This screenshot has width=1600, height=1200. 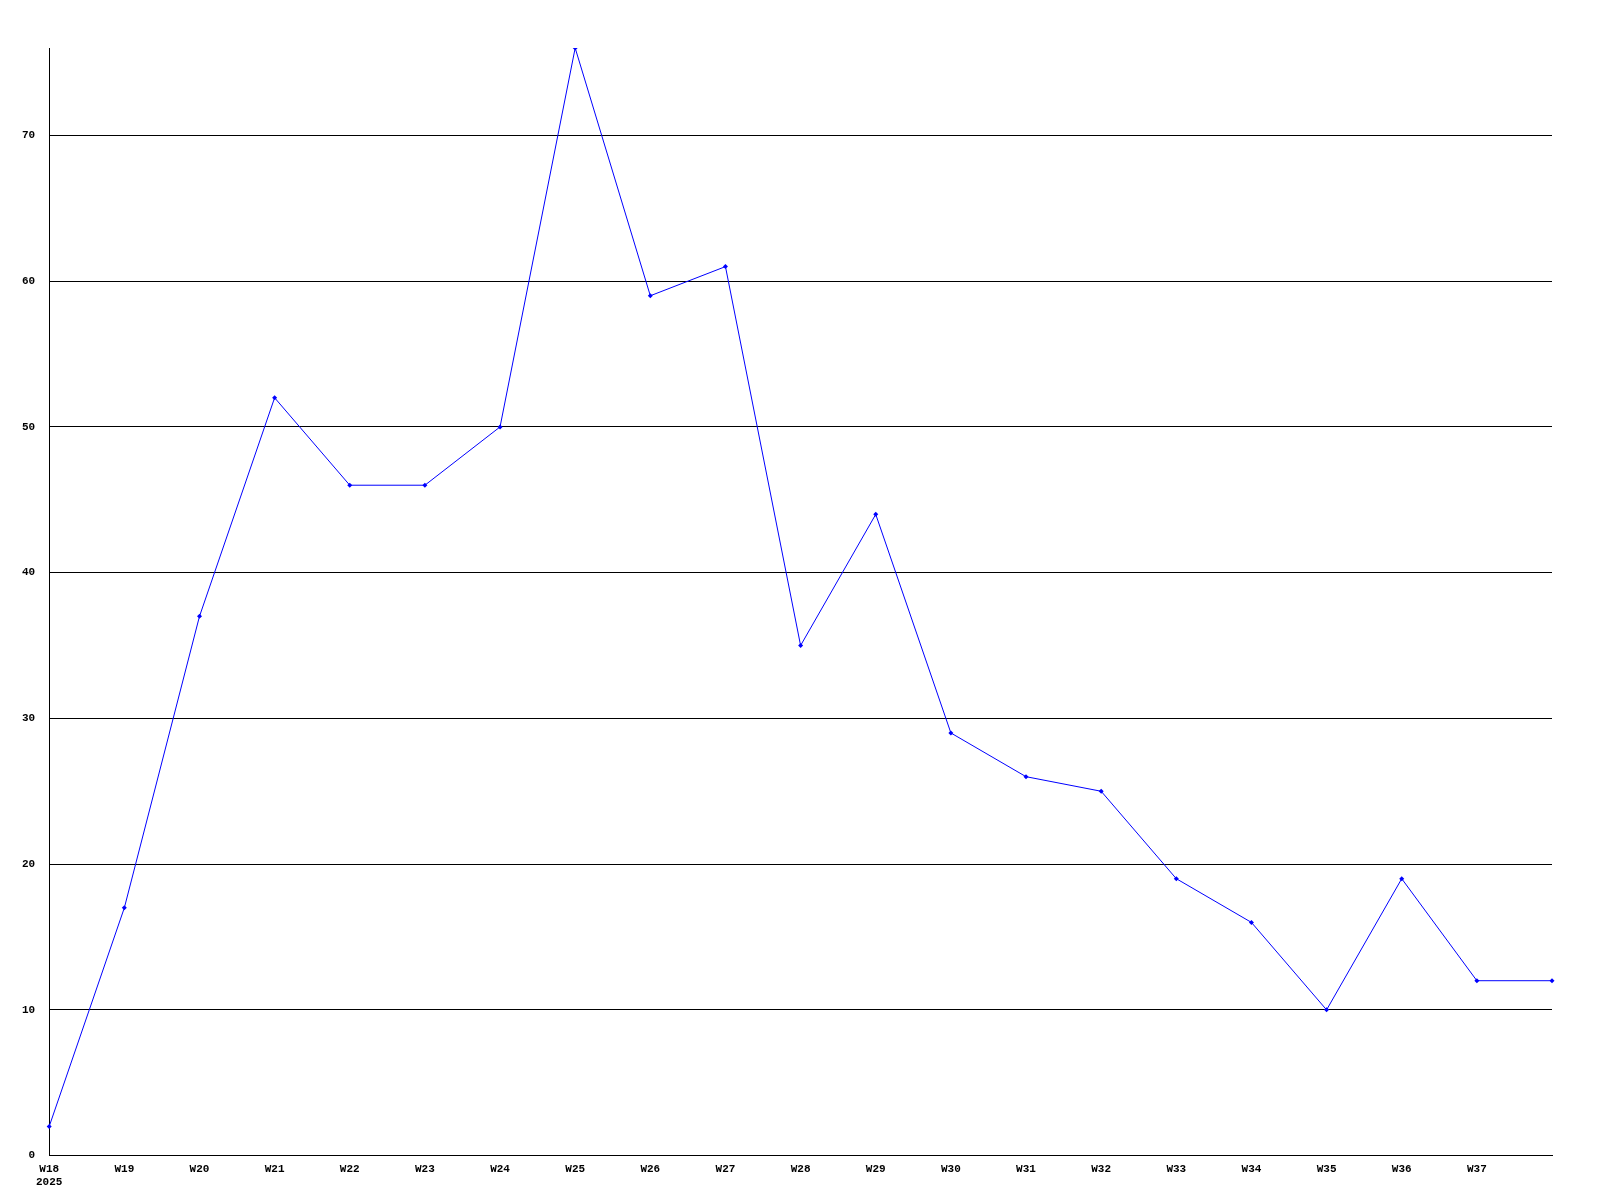 What do you see at coordinates (29, 572) in the screenshot?
I see `y-tick-label: 40` at bounding box center [29, 572].